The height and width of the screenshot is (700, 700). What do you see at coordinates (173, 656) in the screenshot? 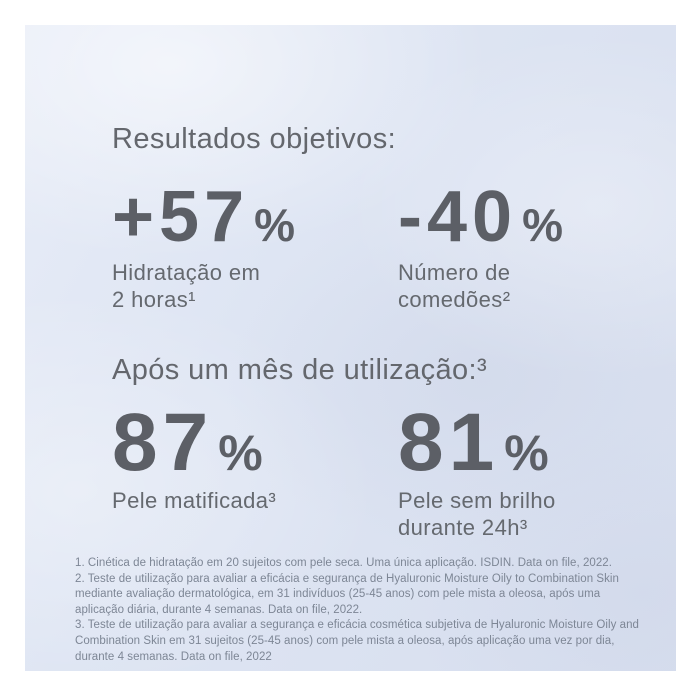
I see `footnote-line: durante 4 semanas. Data on file, 2022` at bounding box center [173, 656].